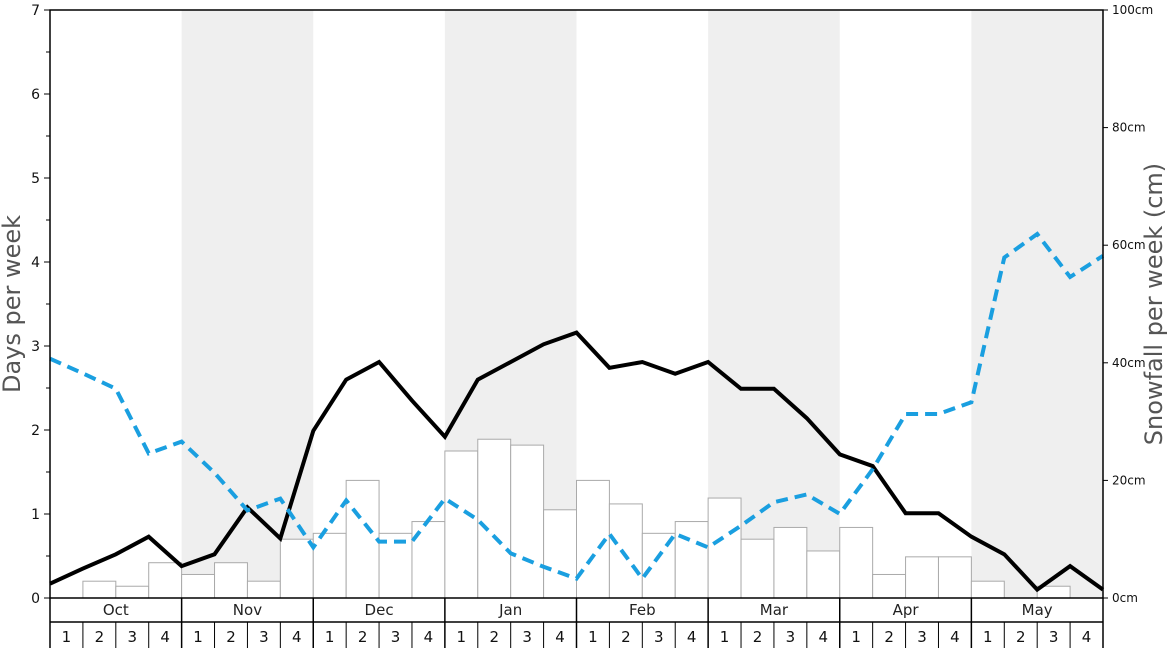 Image resolution: width=1168 pixels, height=648 pixels. Describe the element at coordinates (35, 347) in the screenshot. I see `y-tick-label: 3` at that location.